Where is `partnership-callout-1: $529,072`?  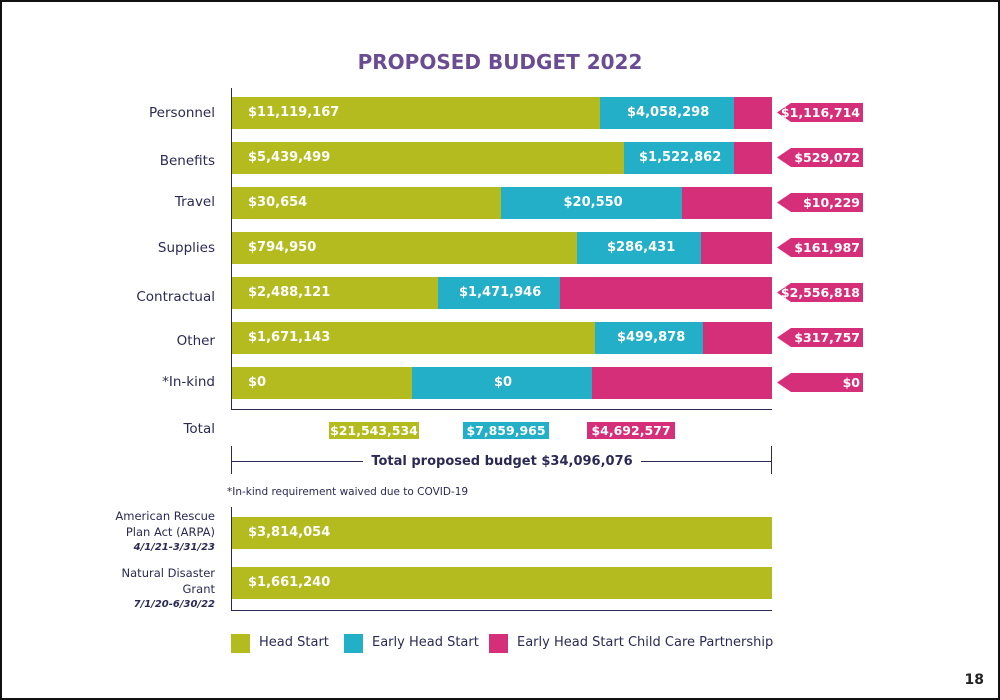
partnership-callout-1: $529,072 is located at coordinates (820, 157).